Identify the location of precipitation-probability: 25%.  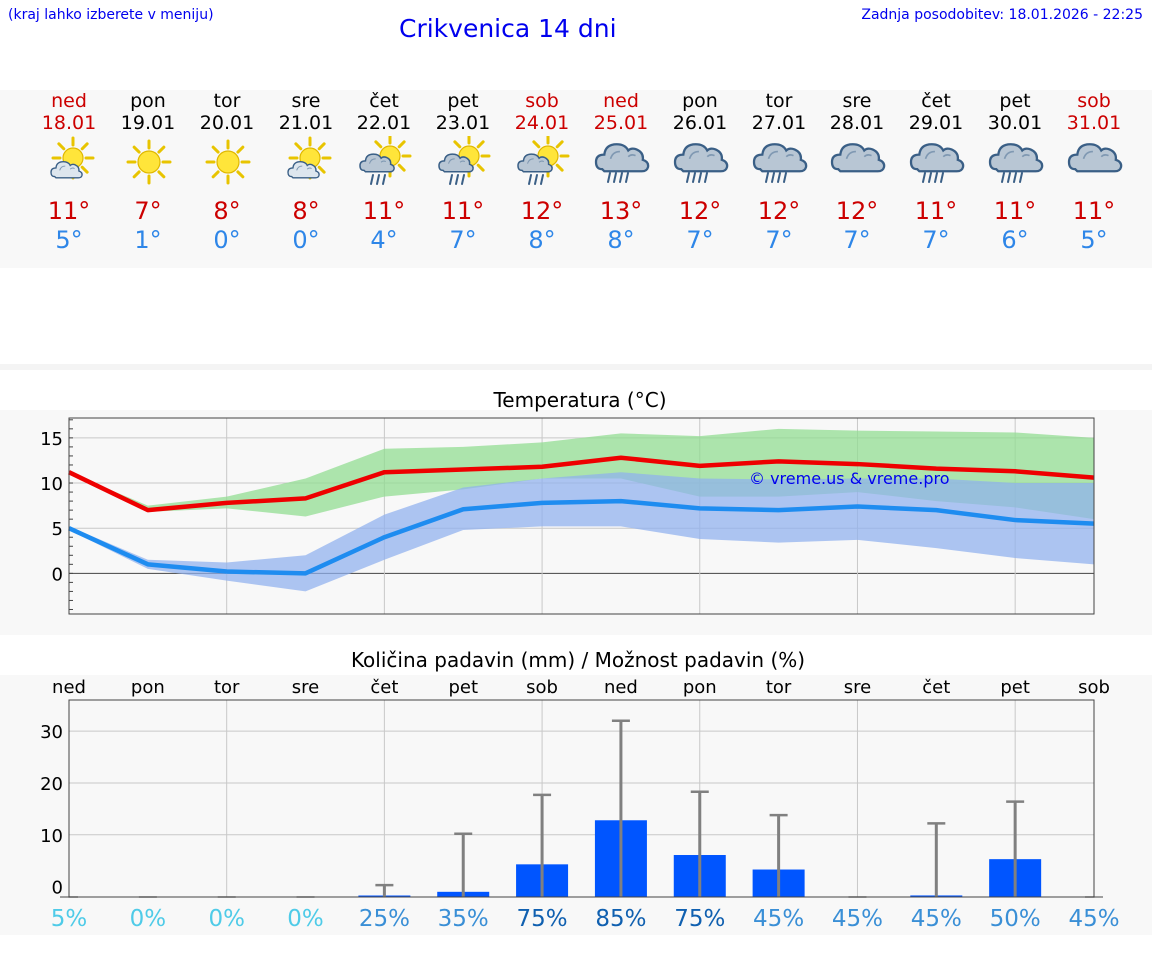
(384, 919).